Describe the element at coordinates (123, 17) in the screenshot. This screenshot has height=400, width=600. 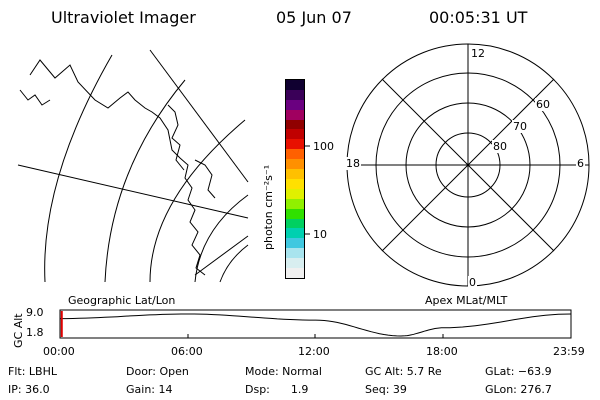
I see `instrument-title: Ultraviolet Imager` at that location.